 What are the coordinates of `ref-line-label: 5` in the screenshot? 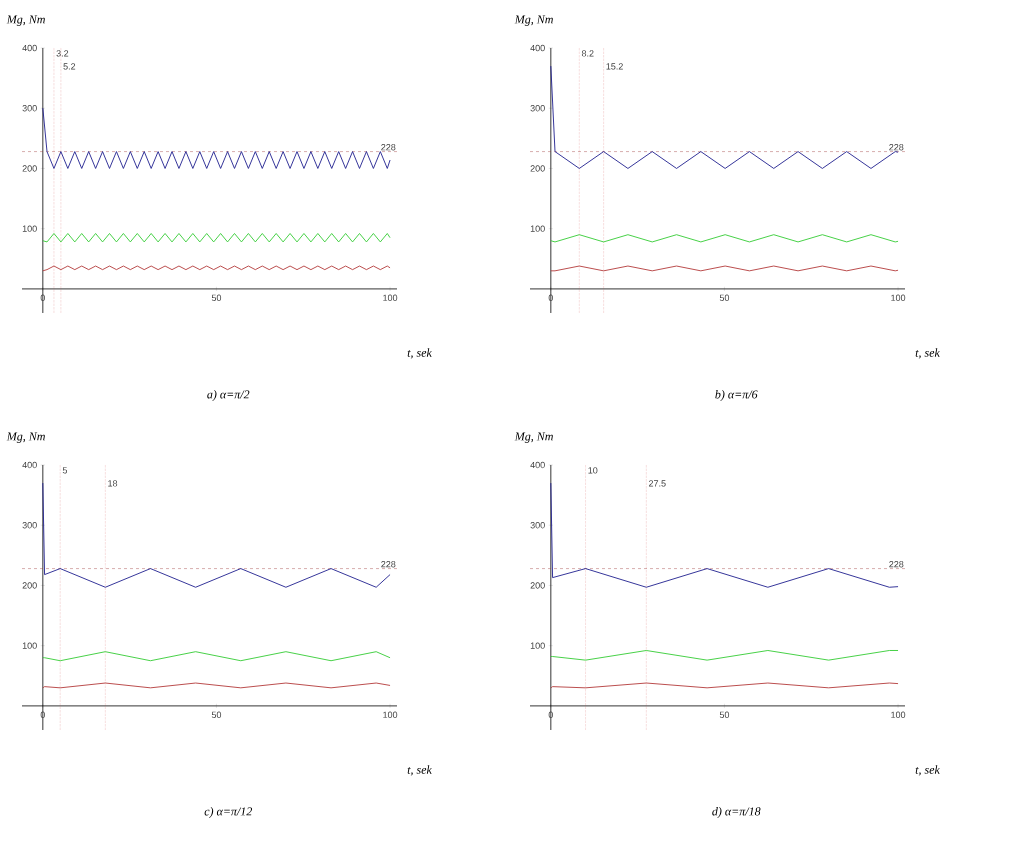 It's located at (65, 470).